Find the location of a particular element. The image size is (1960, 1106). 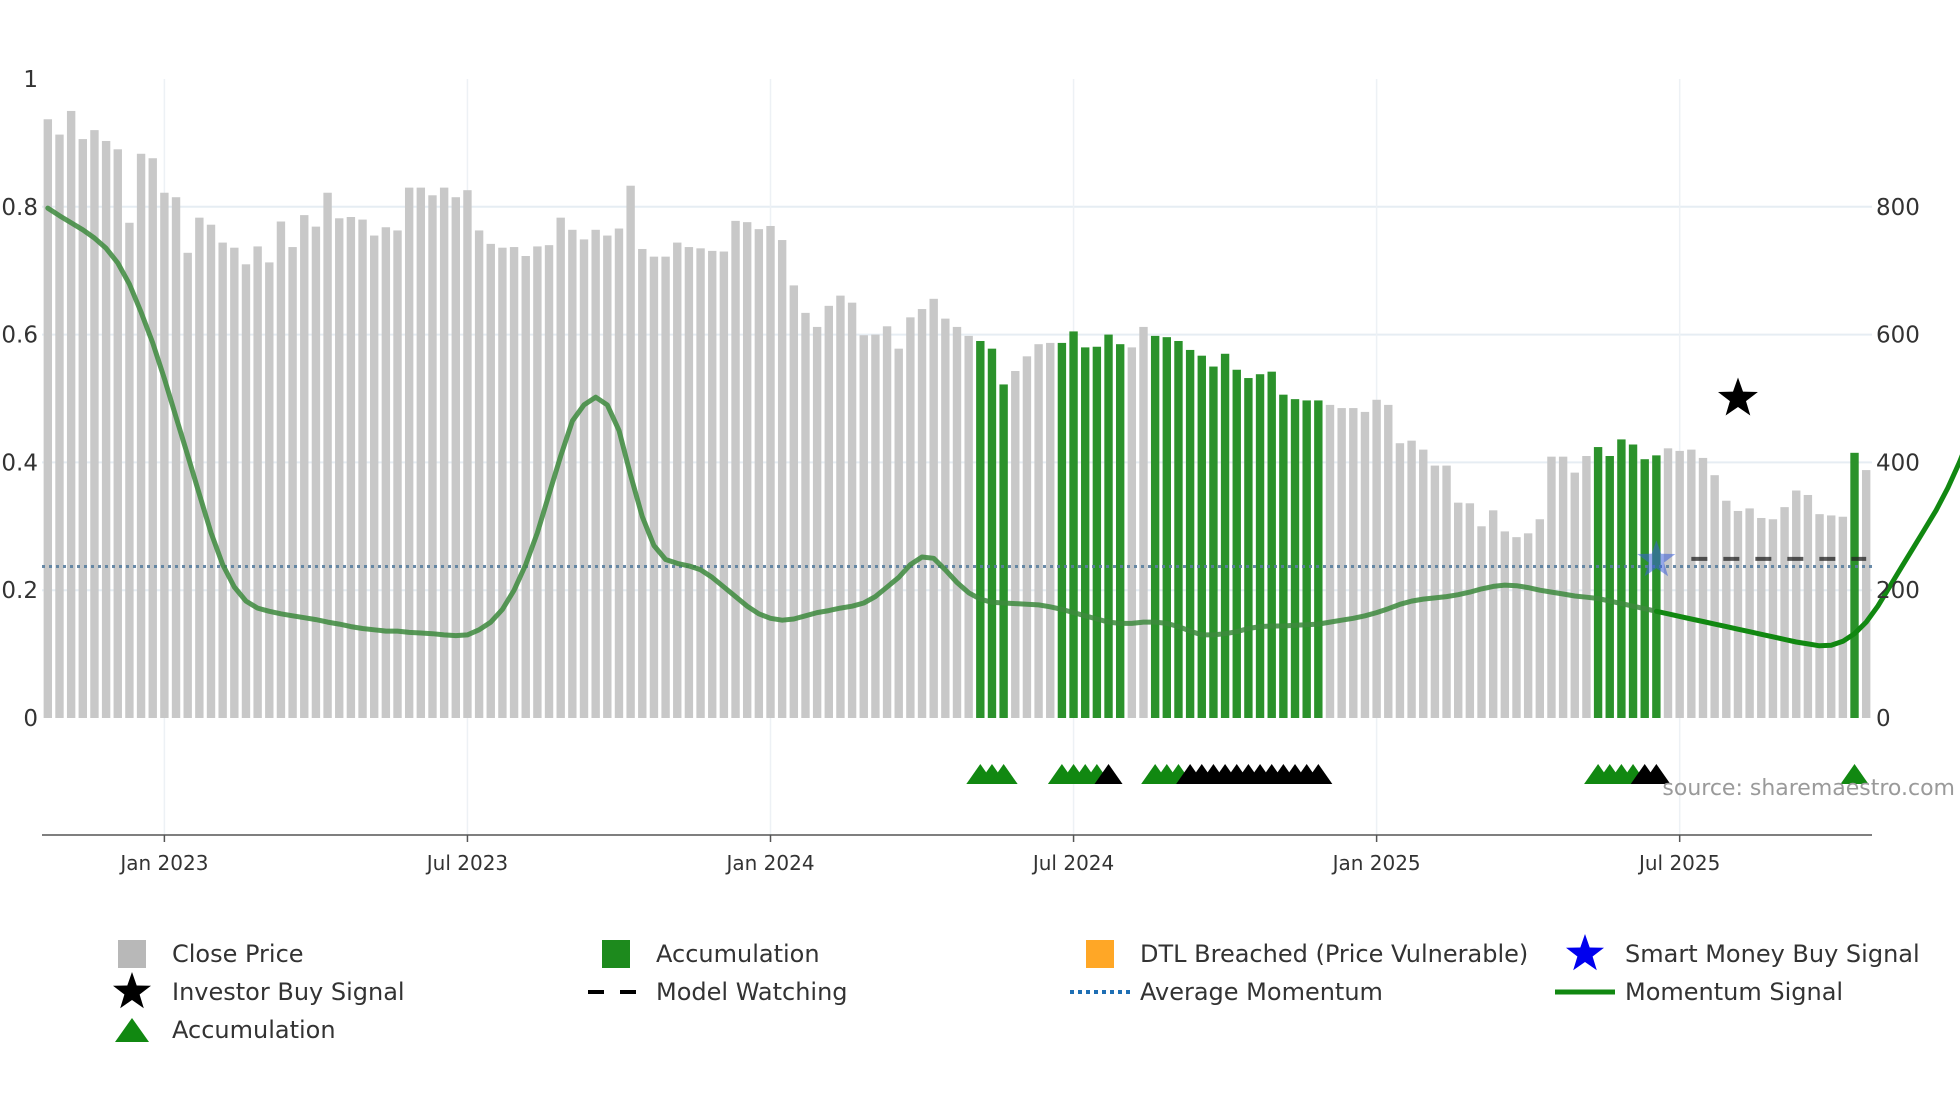

legend-label: Model Watching is located at coordinates (752, 992).